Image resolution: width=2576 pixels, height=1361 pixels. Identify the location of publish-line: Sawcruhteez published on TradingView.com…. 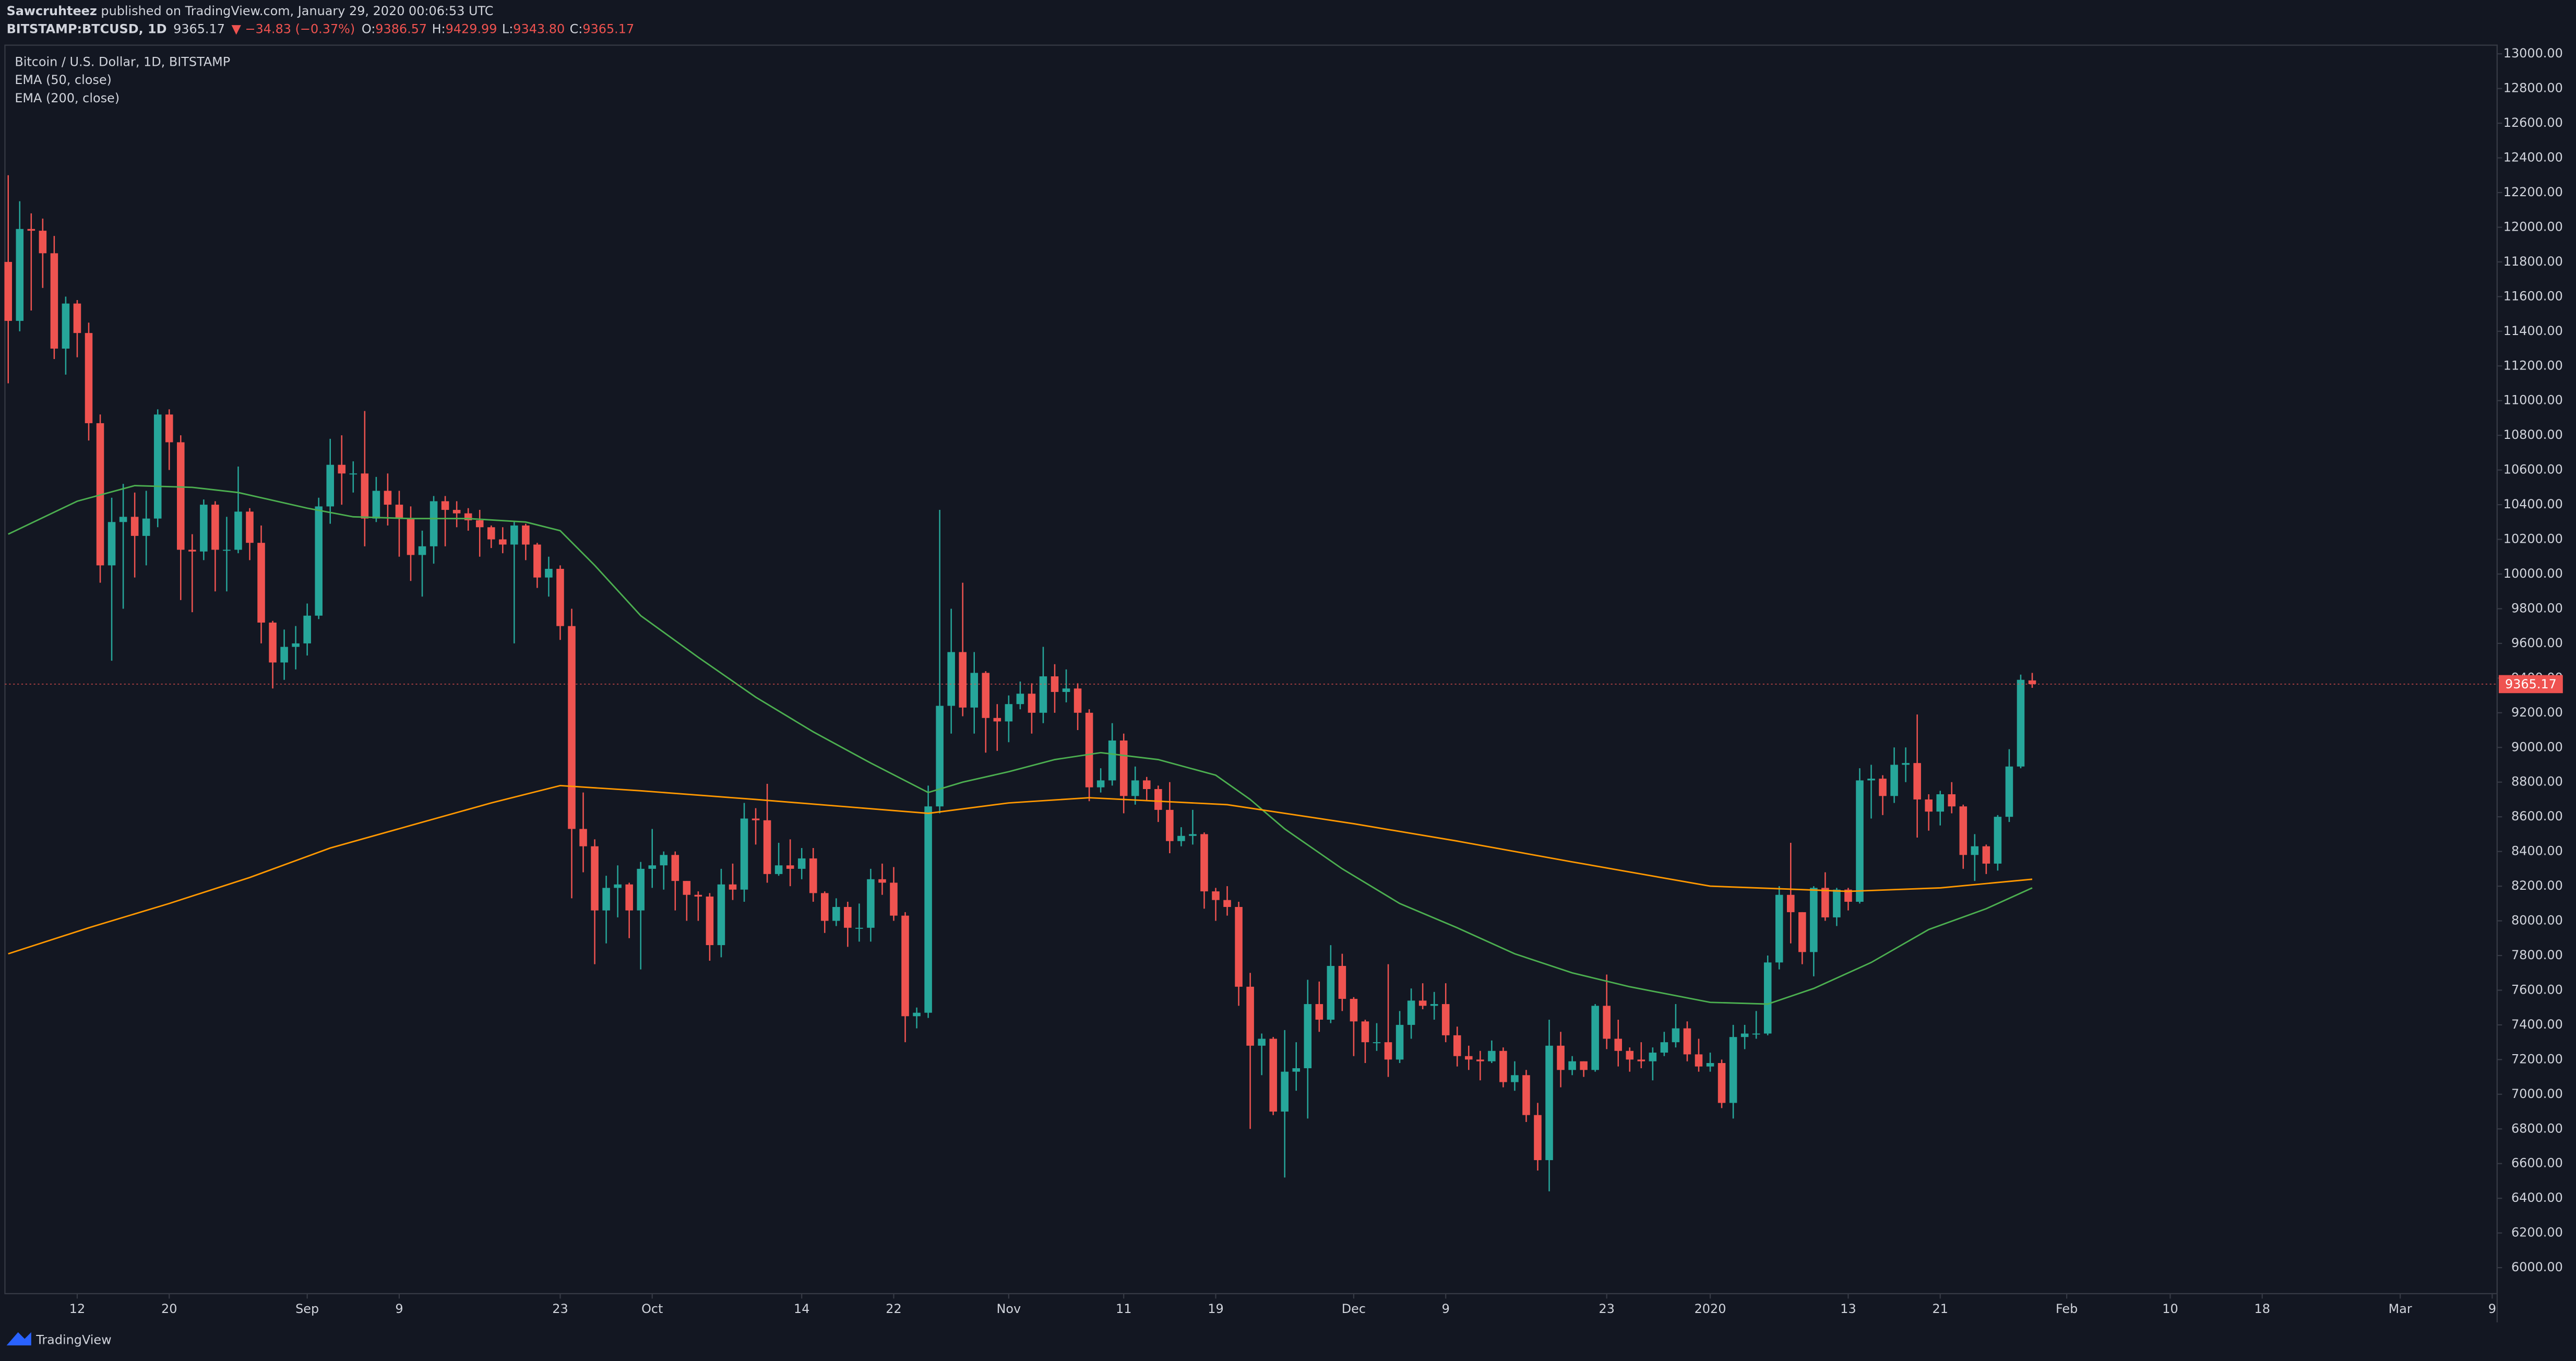
(250, 11).